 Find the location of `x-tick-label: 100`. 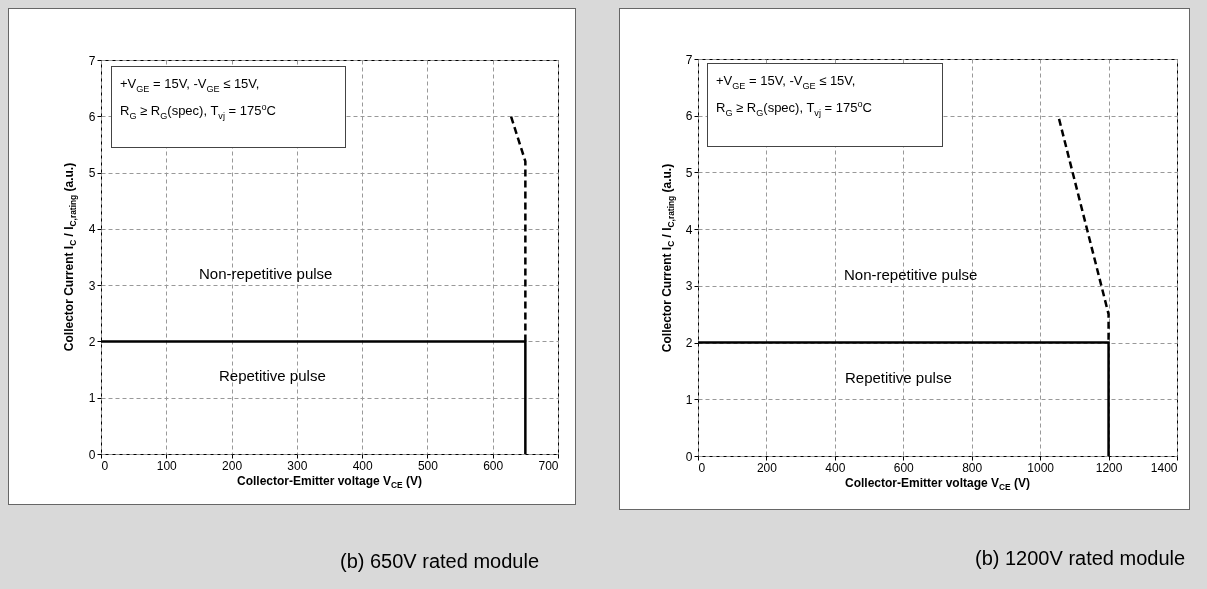

x-tick-label: 100 is located at coordinates (167, 465).